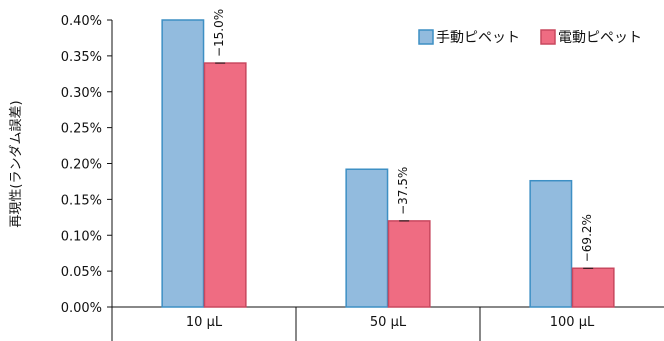 Image resolution: width=664 pixels, height=341 pixels. Describe the element at coordinates (530, 37) in the screenshot. I see `legend: 手動ピペット 電動ピペット` at that location.